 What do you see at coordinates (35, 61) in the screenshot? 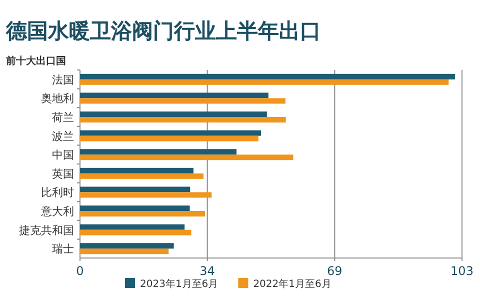
I see `chart-subtitle: 前十大出口国` at bounding box center [35, 61].